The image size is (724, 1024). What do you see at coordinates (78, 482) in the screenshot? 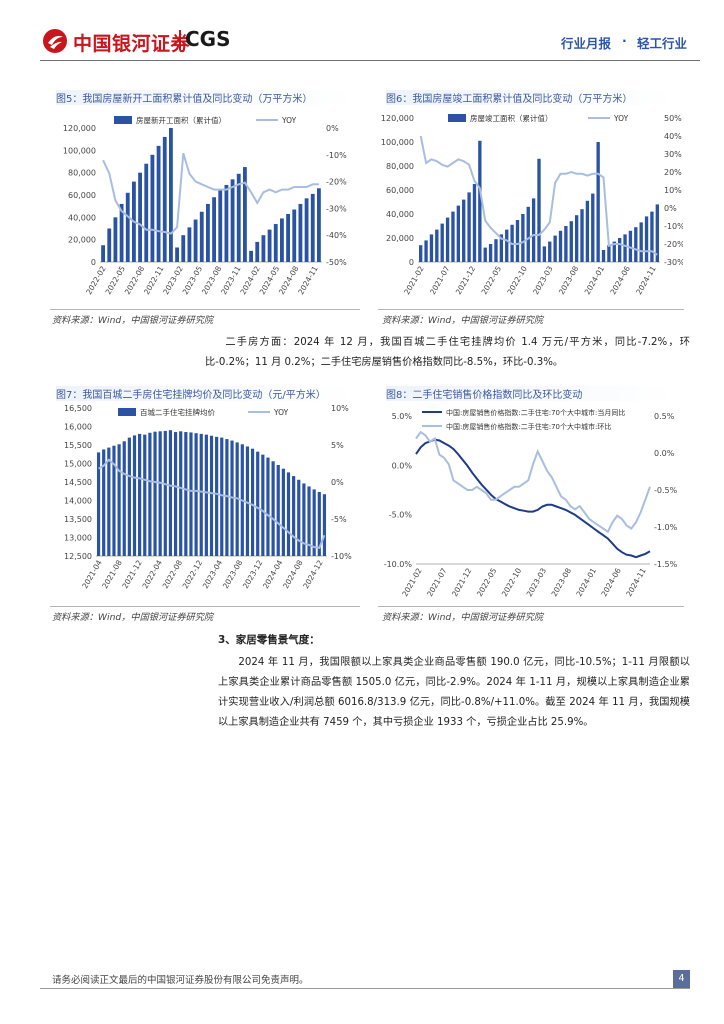
I see `left-tick-label: 14,500` at bounding box center [78, 482].